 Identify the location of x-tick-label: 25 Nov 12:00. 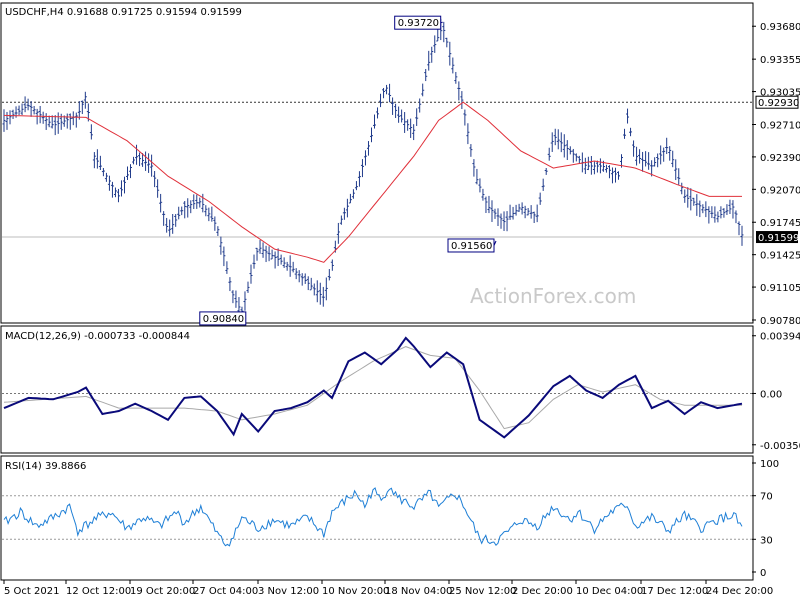
(482, 591).